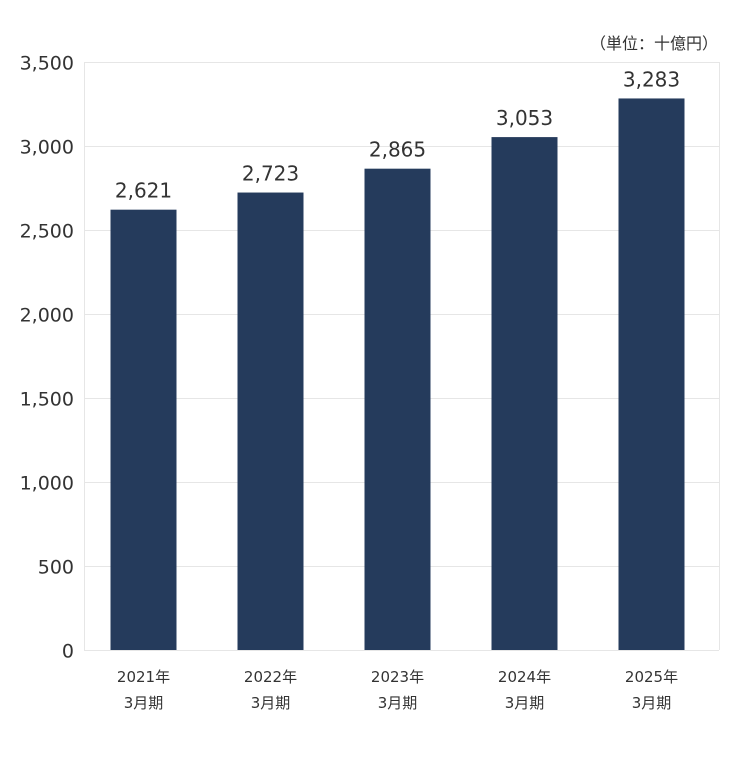  Describe the element at coordinates (143, 677) in the screenshot. I see `x-tick-label: 2021年` at that location.